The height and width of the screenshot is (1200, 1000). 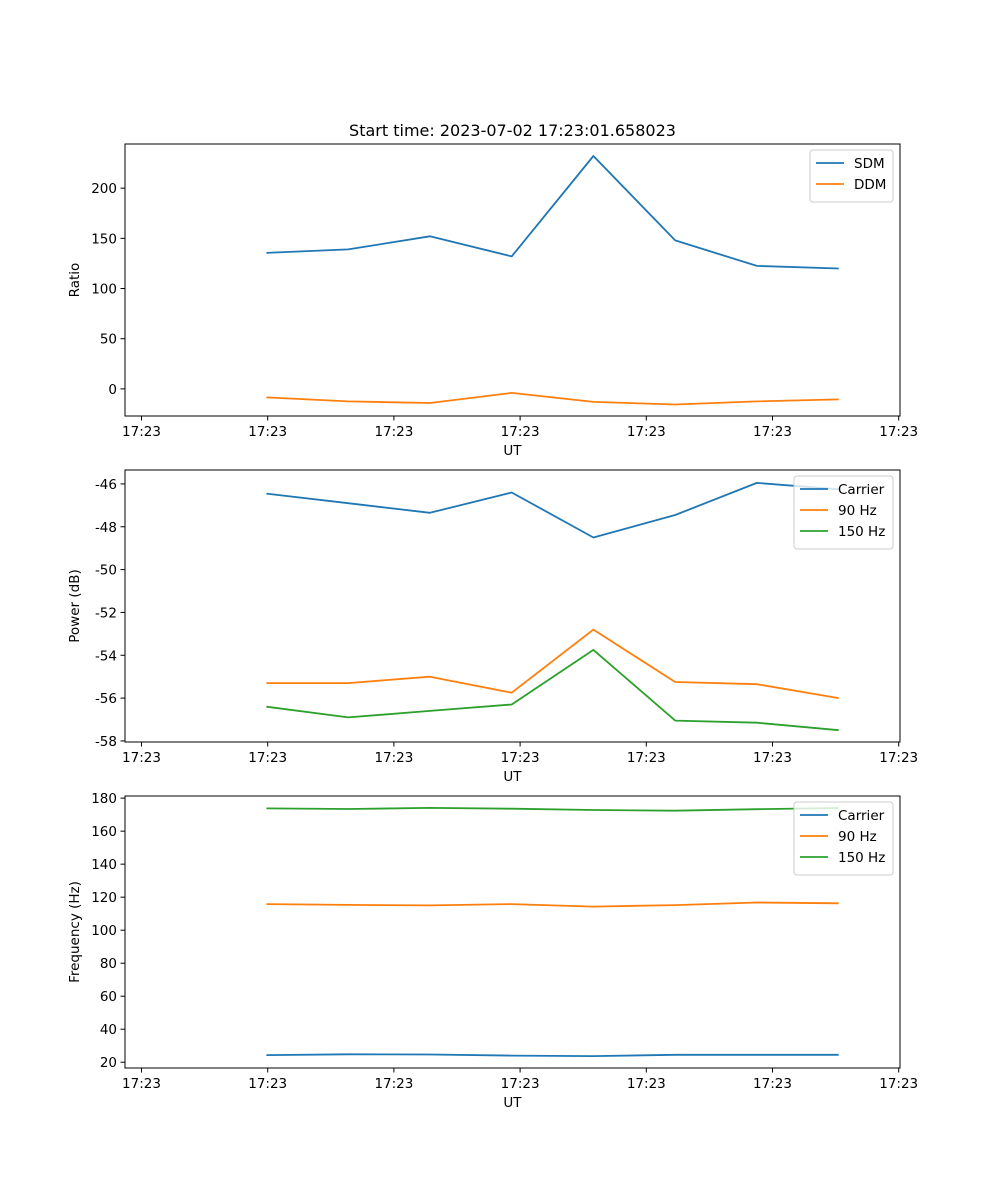 I want to click on figure-title: Start time: 2023-07-02 17:23:01.658023, so click(x=512, y=130).